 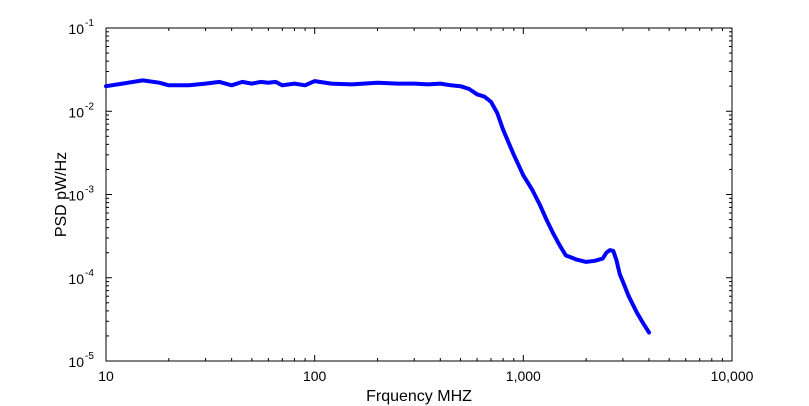 I want to click on y-axis-label: PSD pW/Hz, so click(x=61, y=194).